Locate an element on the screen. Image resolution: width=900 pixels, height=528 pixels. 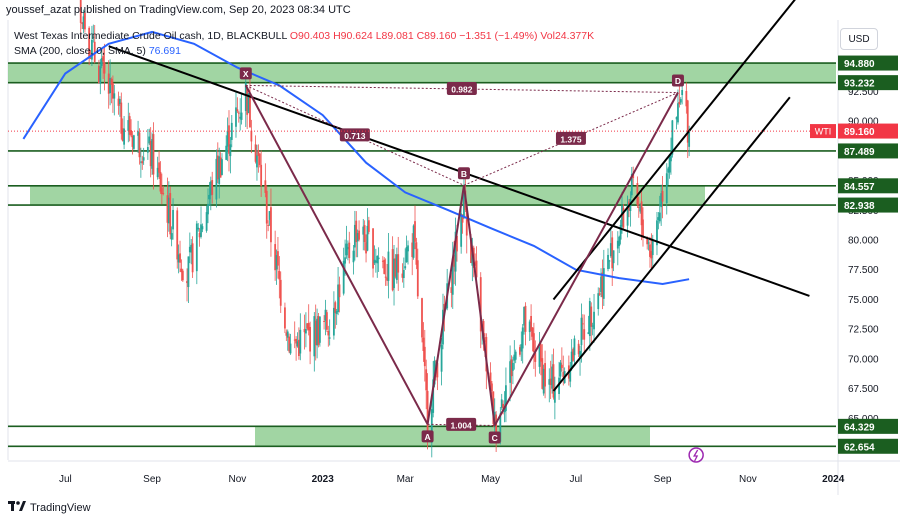
symbol-tag-bg is located at coordinates (823, 131).